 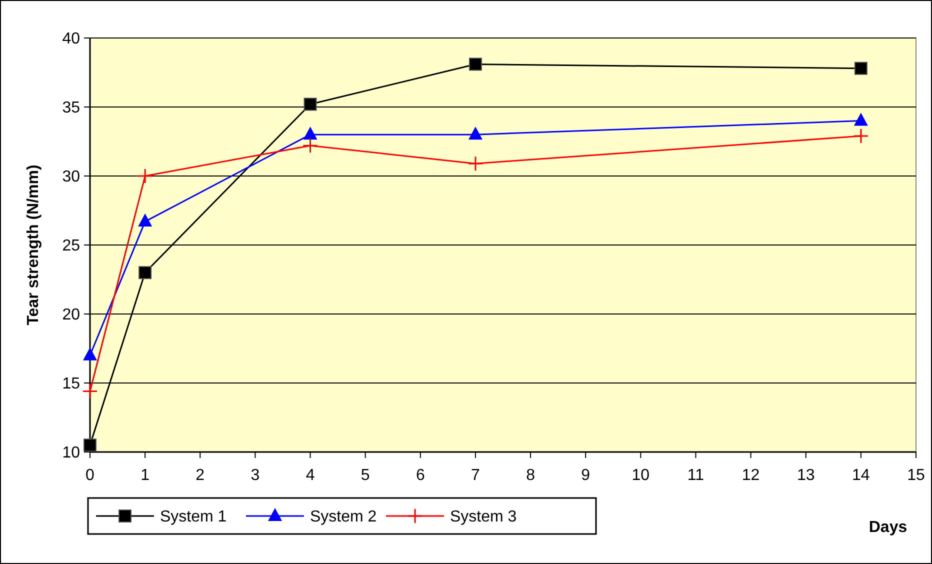 I want to click on x-tick-label: 8, so click(x=531, y=475).